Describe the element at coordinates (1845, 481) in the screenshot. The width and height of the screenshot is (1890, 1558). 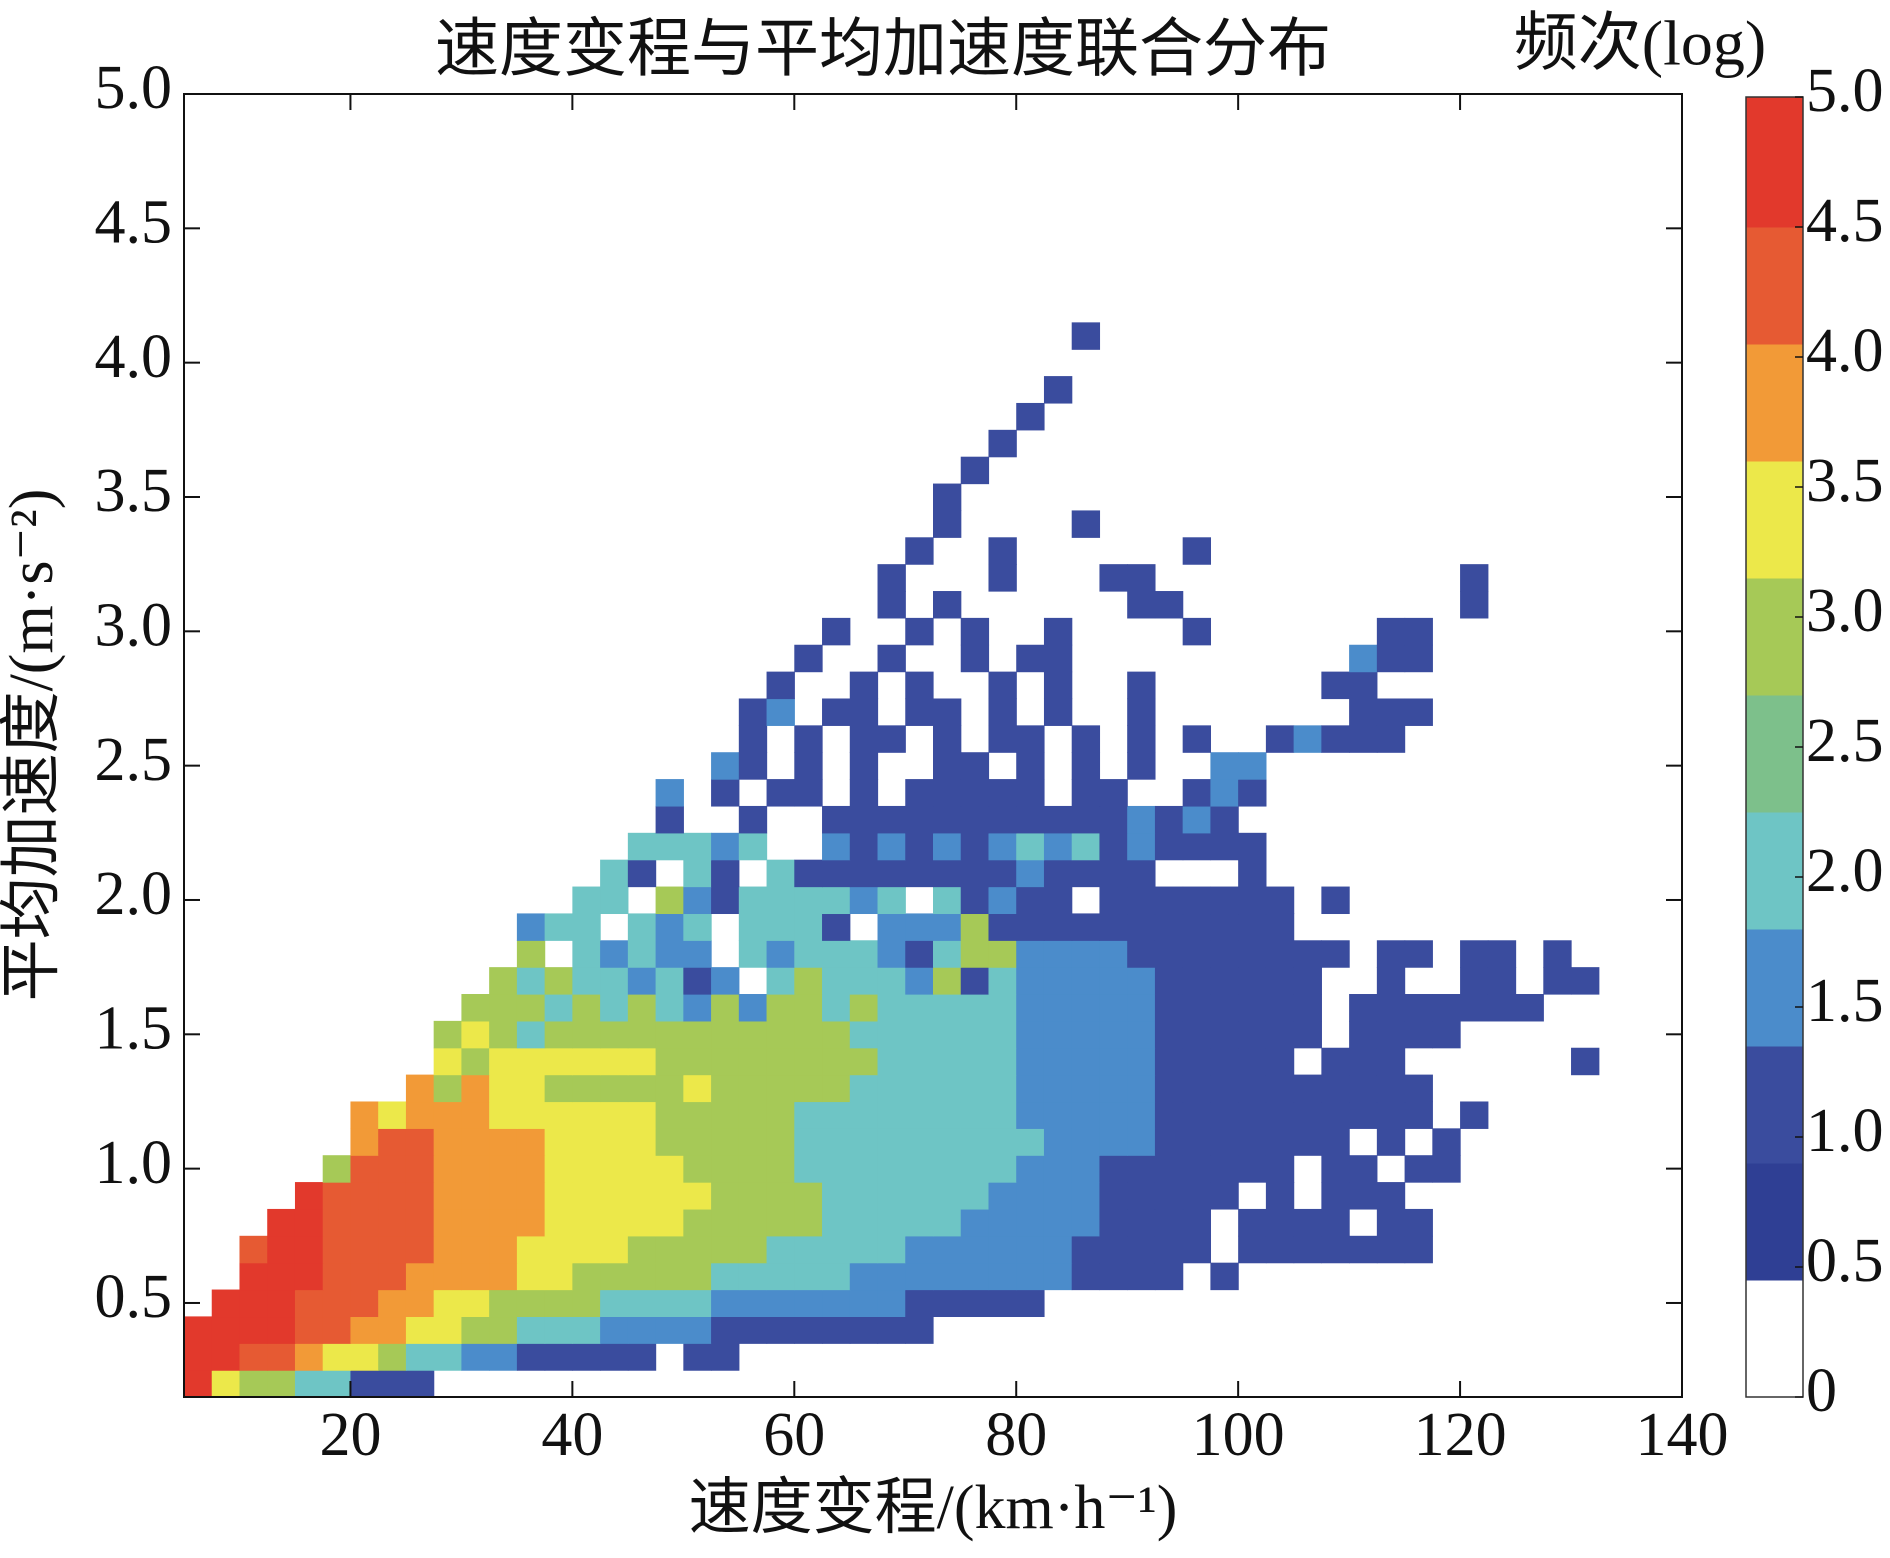
I see `colorbar-tick-label: 3.5` at that location.